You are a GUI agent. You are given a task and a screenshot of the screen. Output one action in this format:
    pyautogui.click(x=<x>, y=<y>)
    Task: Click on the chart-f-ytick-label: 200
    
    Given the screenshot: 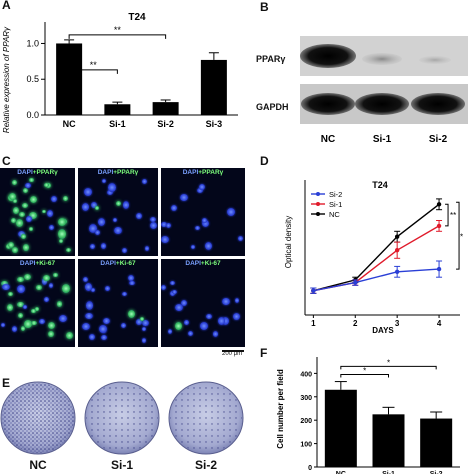 What is the action you would take?
    pyautogui.click(x=306, y=421)
    